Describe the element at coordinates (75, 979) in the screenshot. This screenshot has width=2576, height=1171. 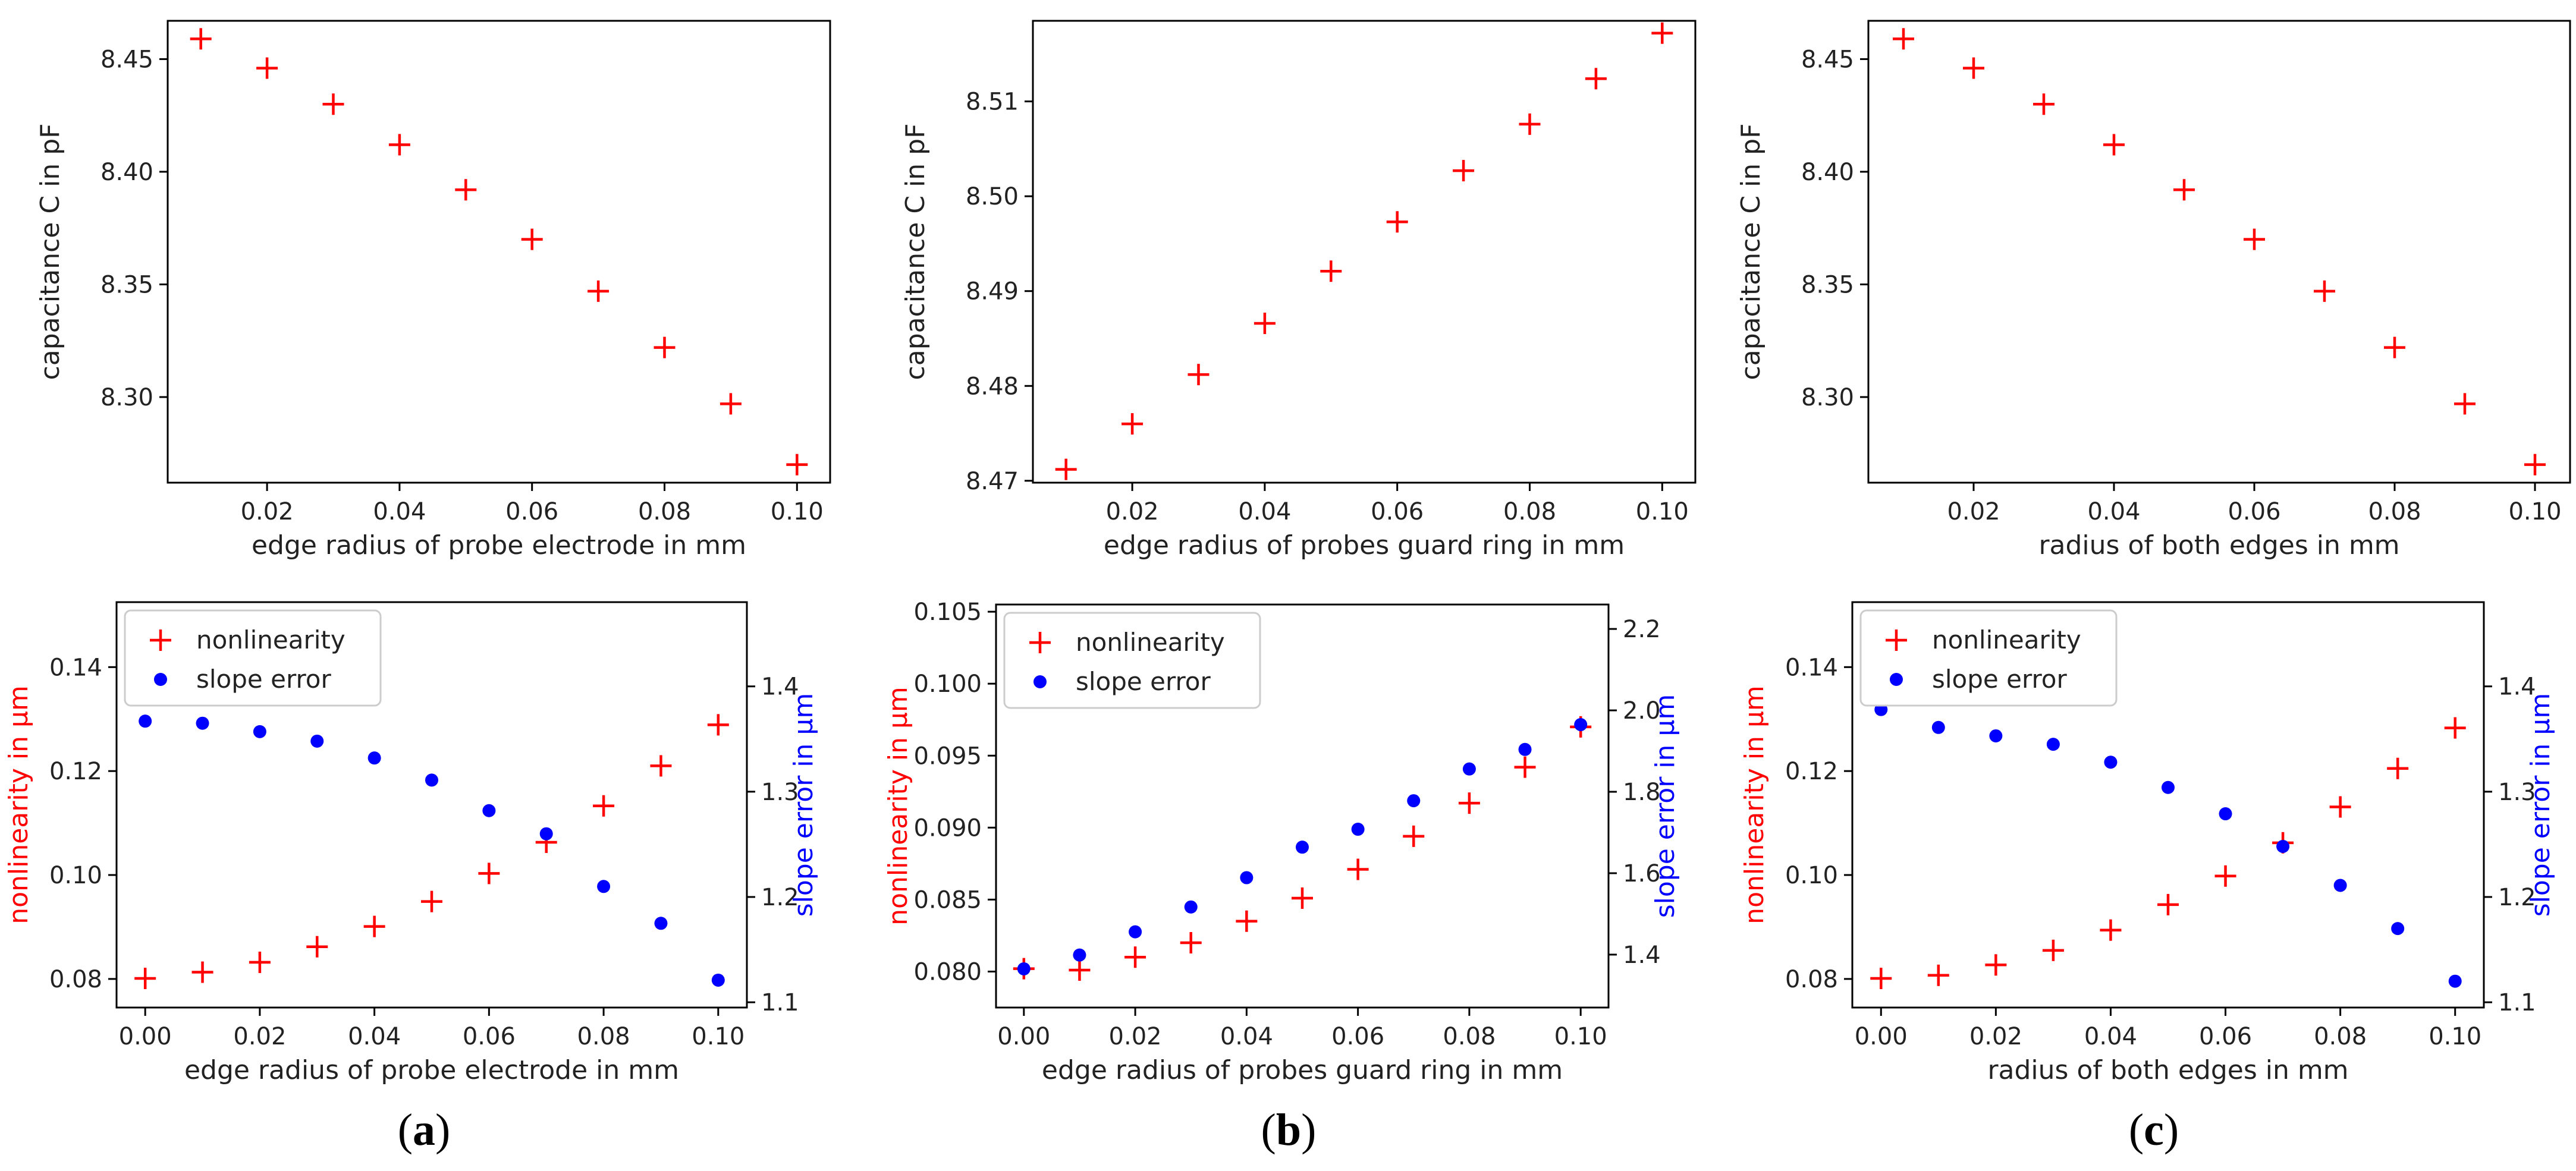
I see `y-tick-label: 0.08` at that location.